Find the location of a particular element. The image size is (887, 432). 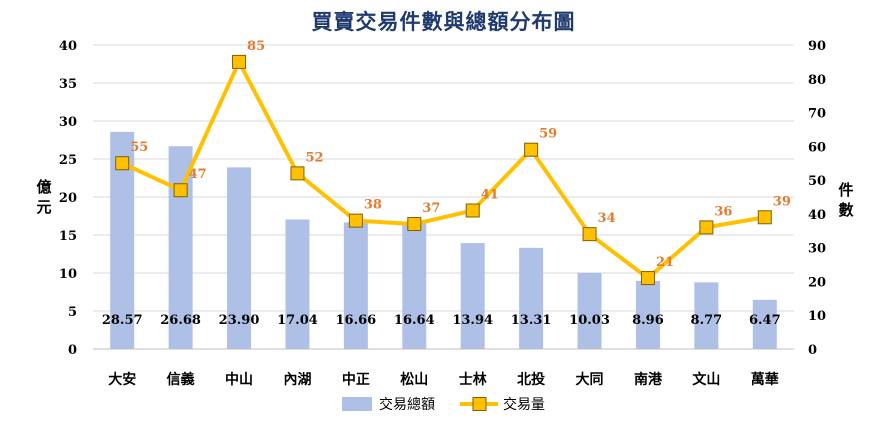

right-tick-label: 60 is located at coordinates (817, 147).